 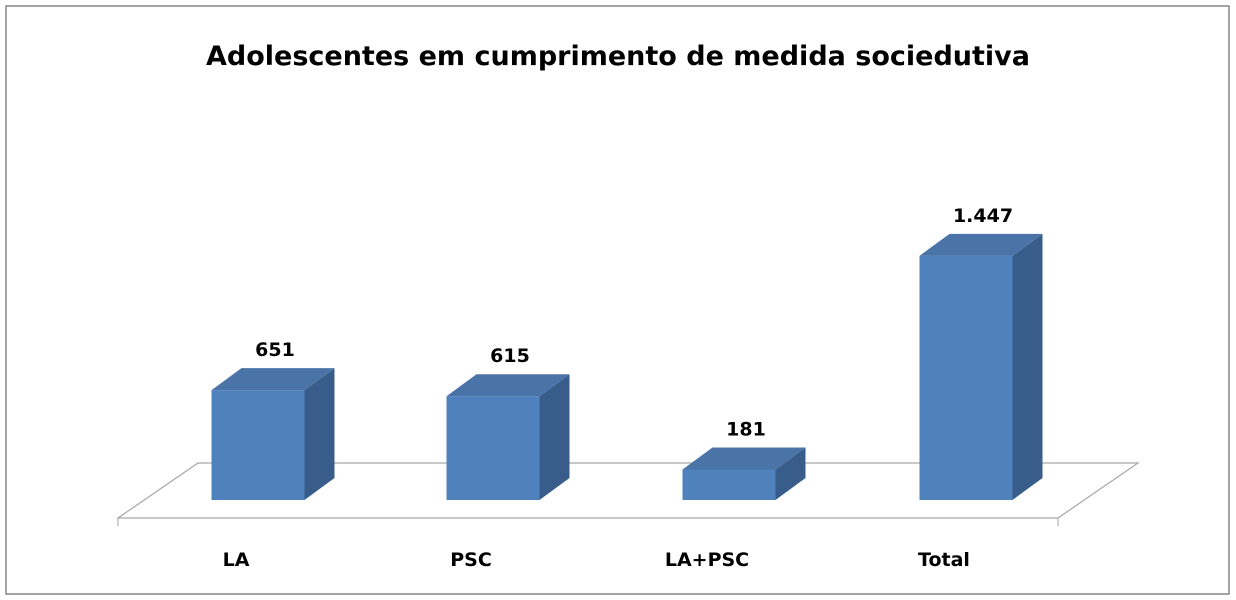 I want to click on x-tick-label: LA+PSC, so click(x=707, y=560).